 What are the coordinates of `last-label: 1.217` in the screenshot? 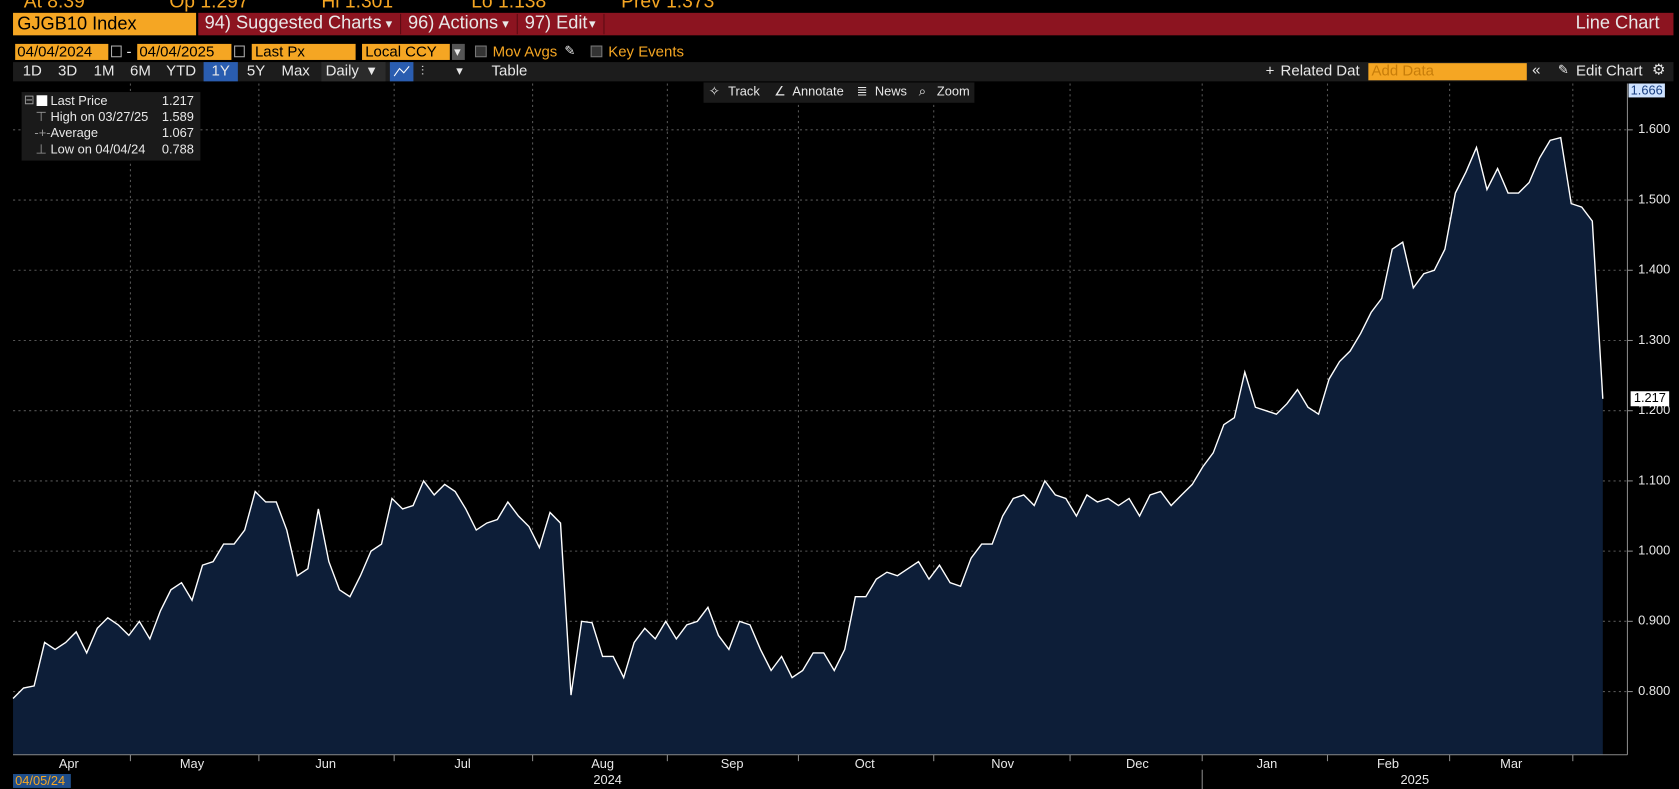 It's located at (1650, 397).